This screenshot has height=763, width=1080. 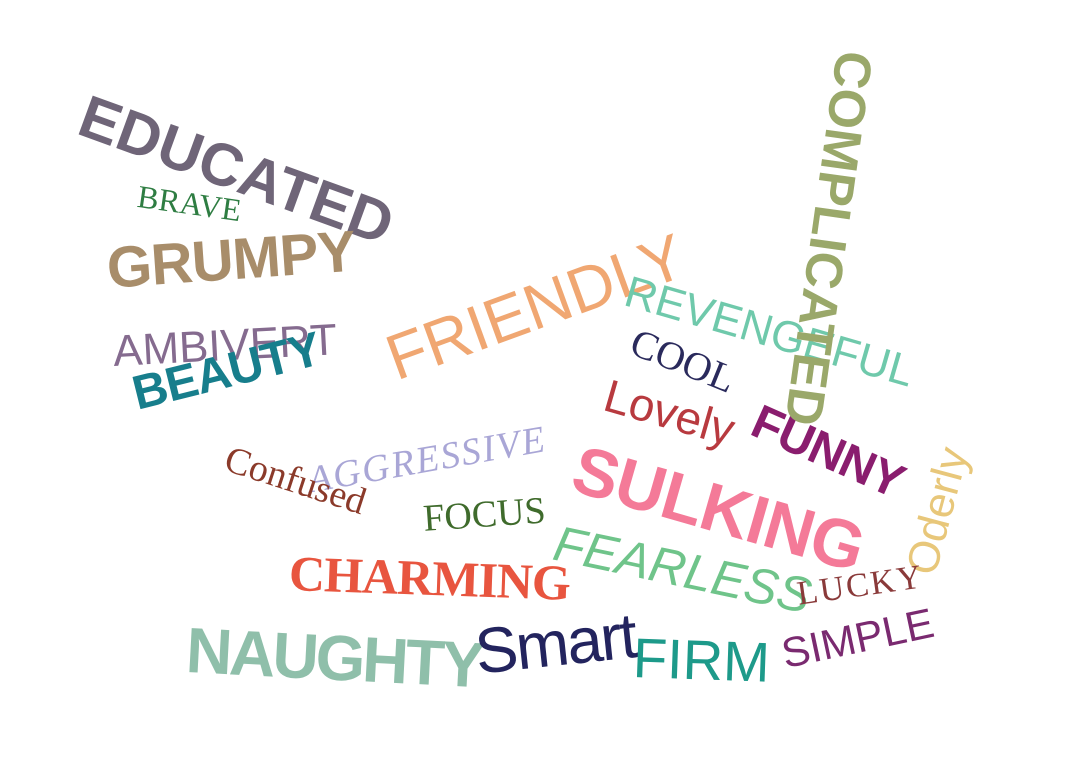 What do you see at coordinates (334, 658) in the screenshot?
I see `word-naughty: NAUGHTY` at bounding box center [334, 658].